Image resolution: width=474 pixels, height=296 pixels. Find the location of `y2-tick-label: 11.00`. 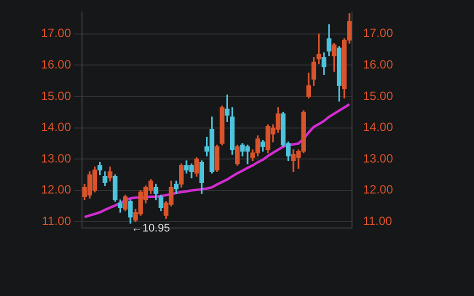

y2-tick-label: 11.00 is located at coordinates (377, 221).